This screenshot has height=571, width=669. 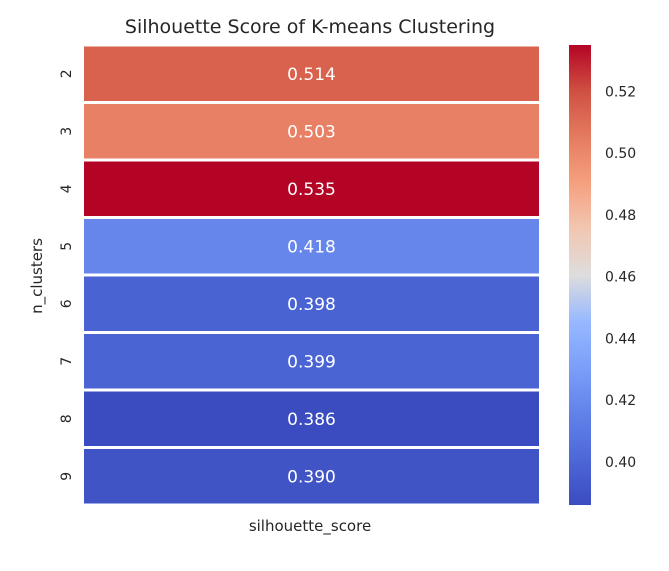 I want to click on y-tick-label: 2, so click(x=67, y=73).